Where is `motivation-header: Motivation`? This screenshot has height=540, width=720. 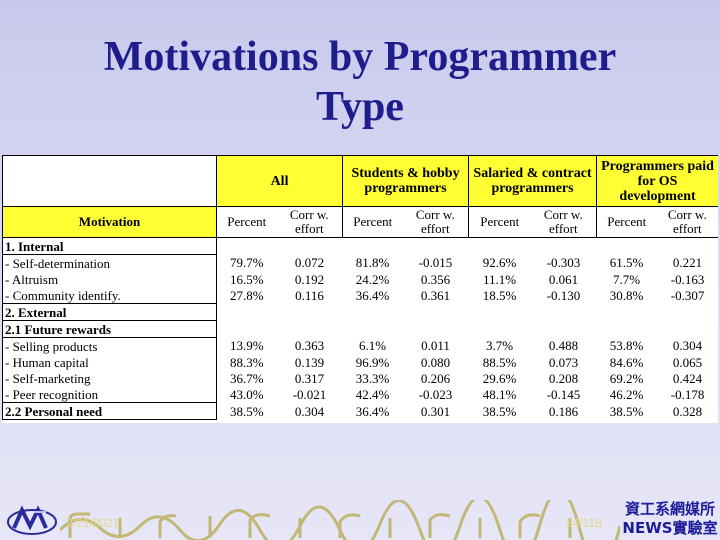 motivation-header: Motivation is located at coordinates (109, 222).